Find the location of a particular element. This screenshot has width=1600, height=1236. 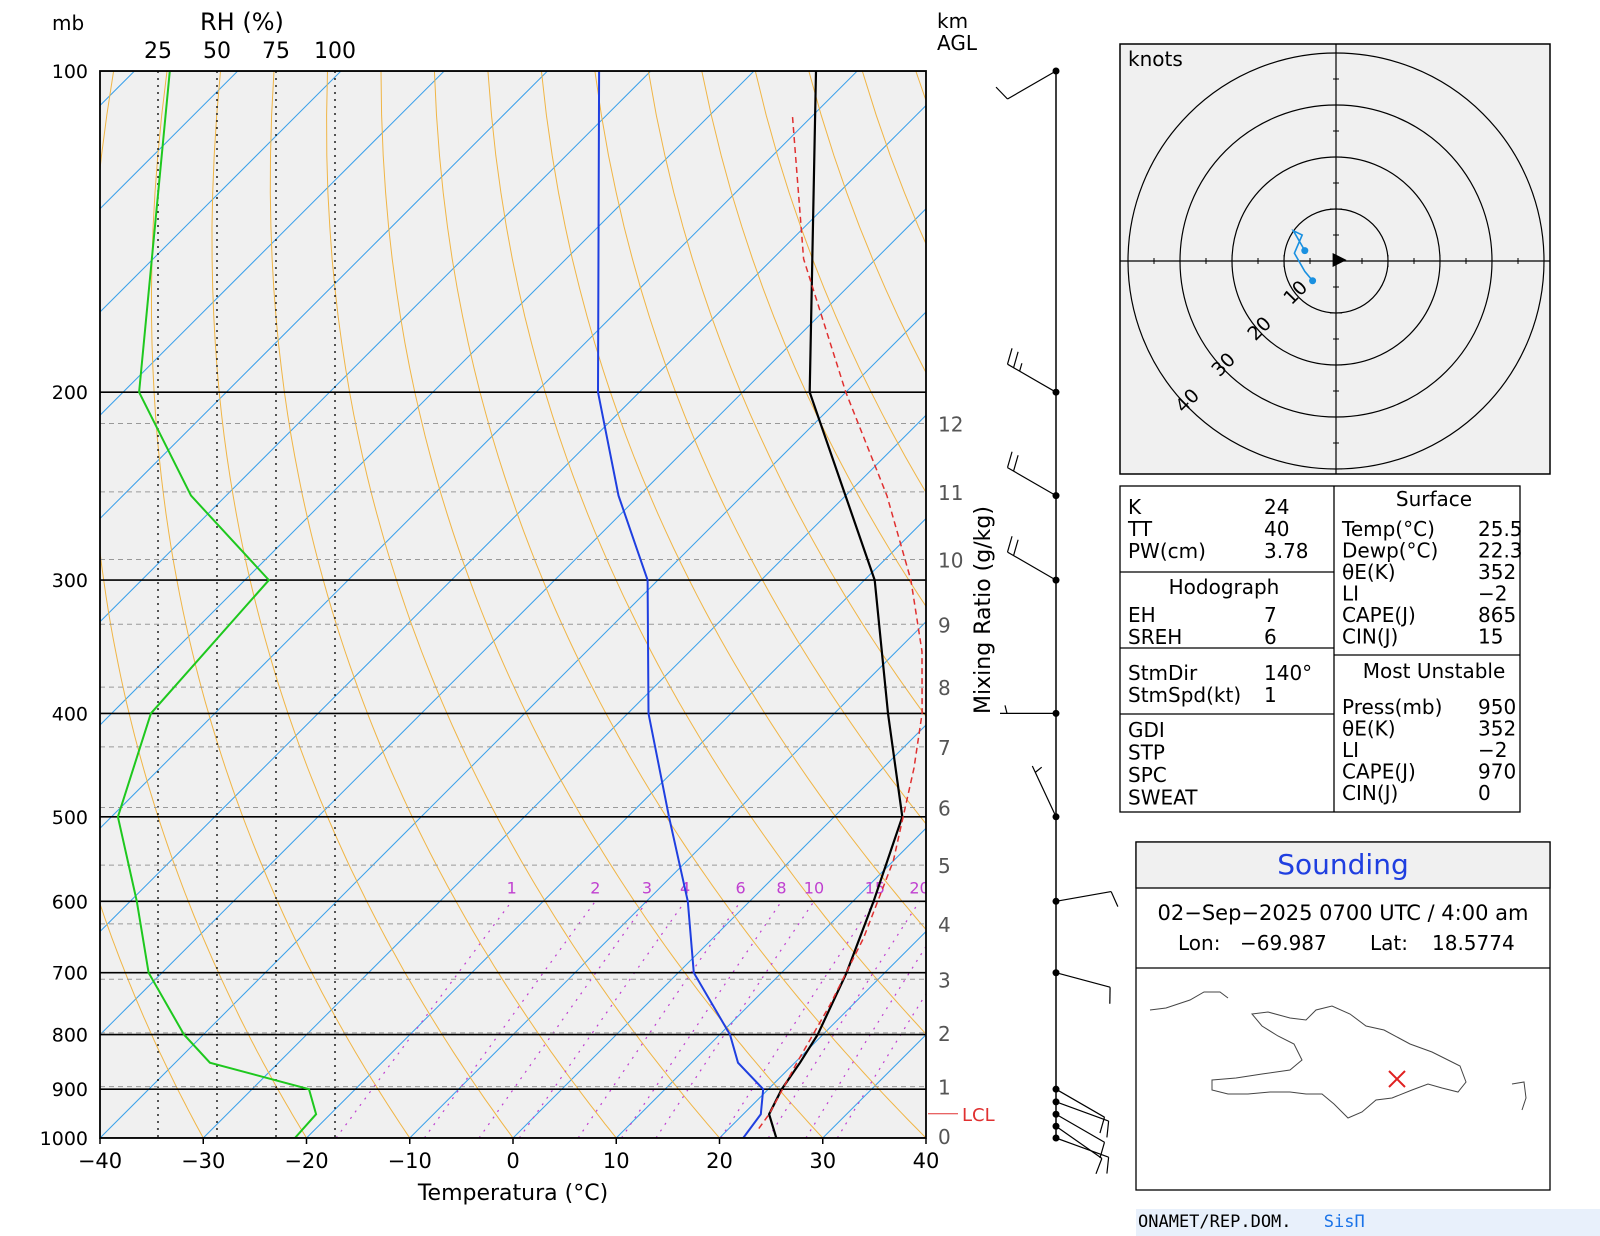

location-marker is located at coordinates (1397, 1079).